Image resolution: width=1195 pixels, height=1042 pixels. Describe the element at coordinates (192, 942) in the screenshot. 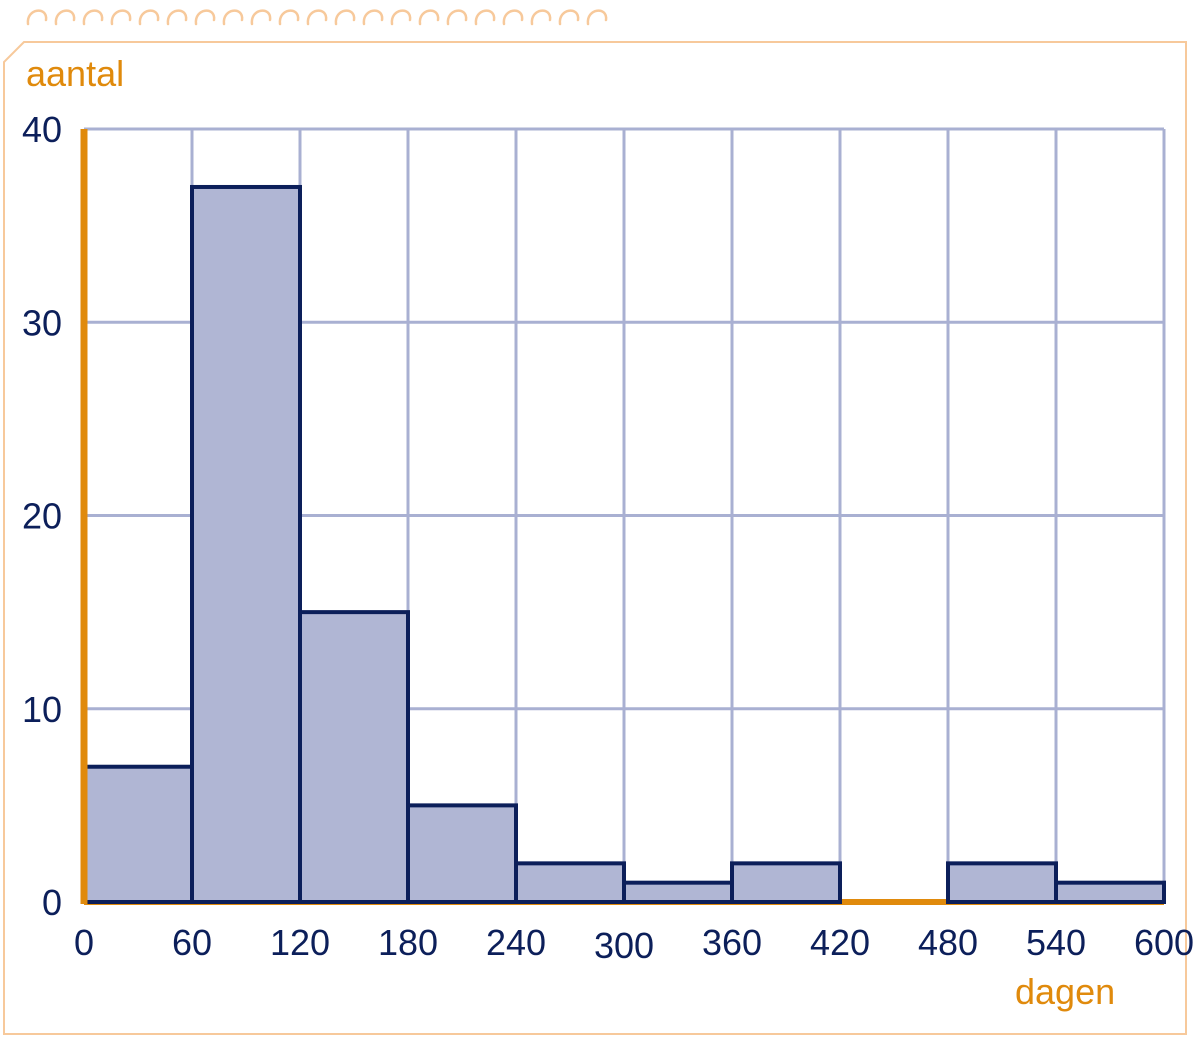

I see `x-tick-label: 60` at that location.